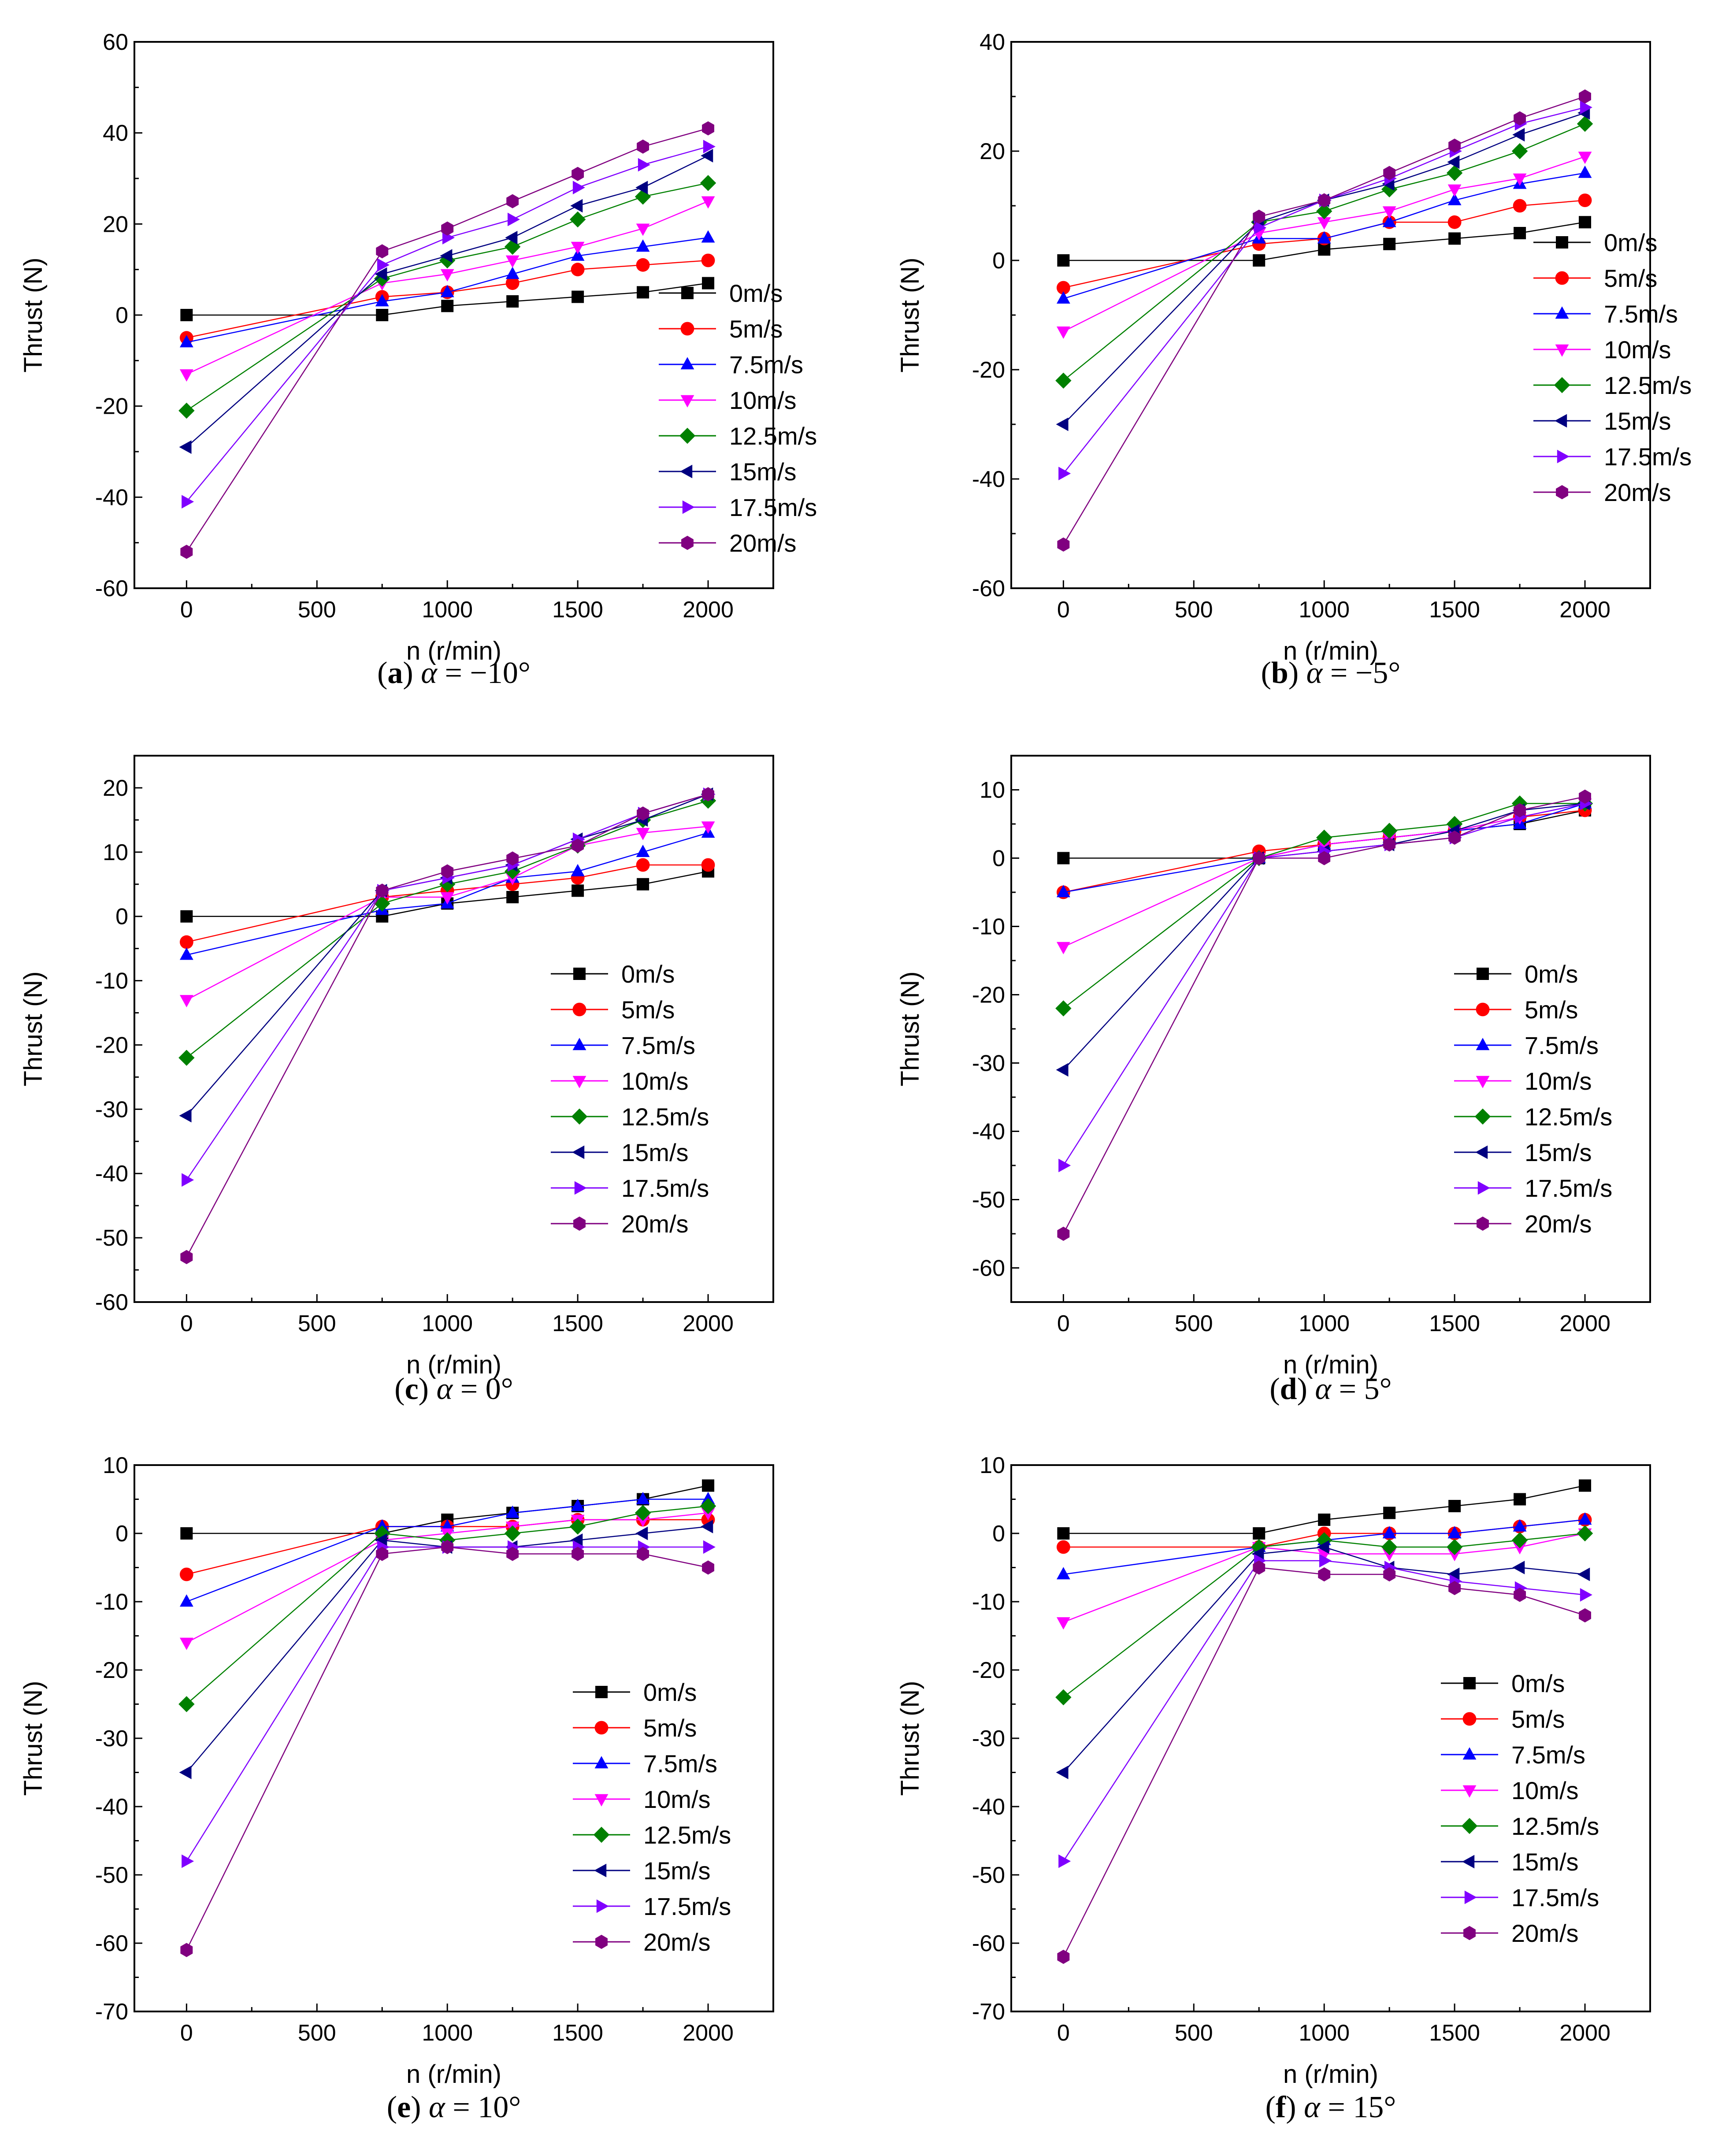 Image resolution: width=1733 pixels, height=2156 pixels. I want to click on y-tick-label: 0, so click(121, 315).